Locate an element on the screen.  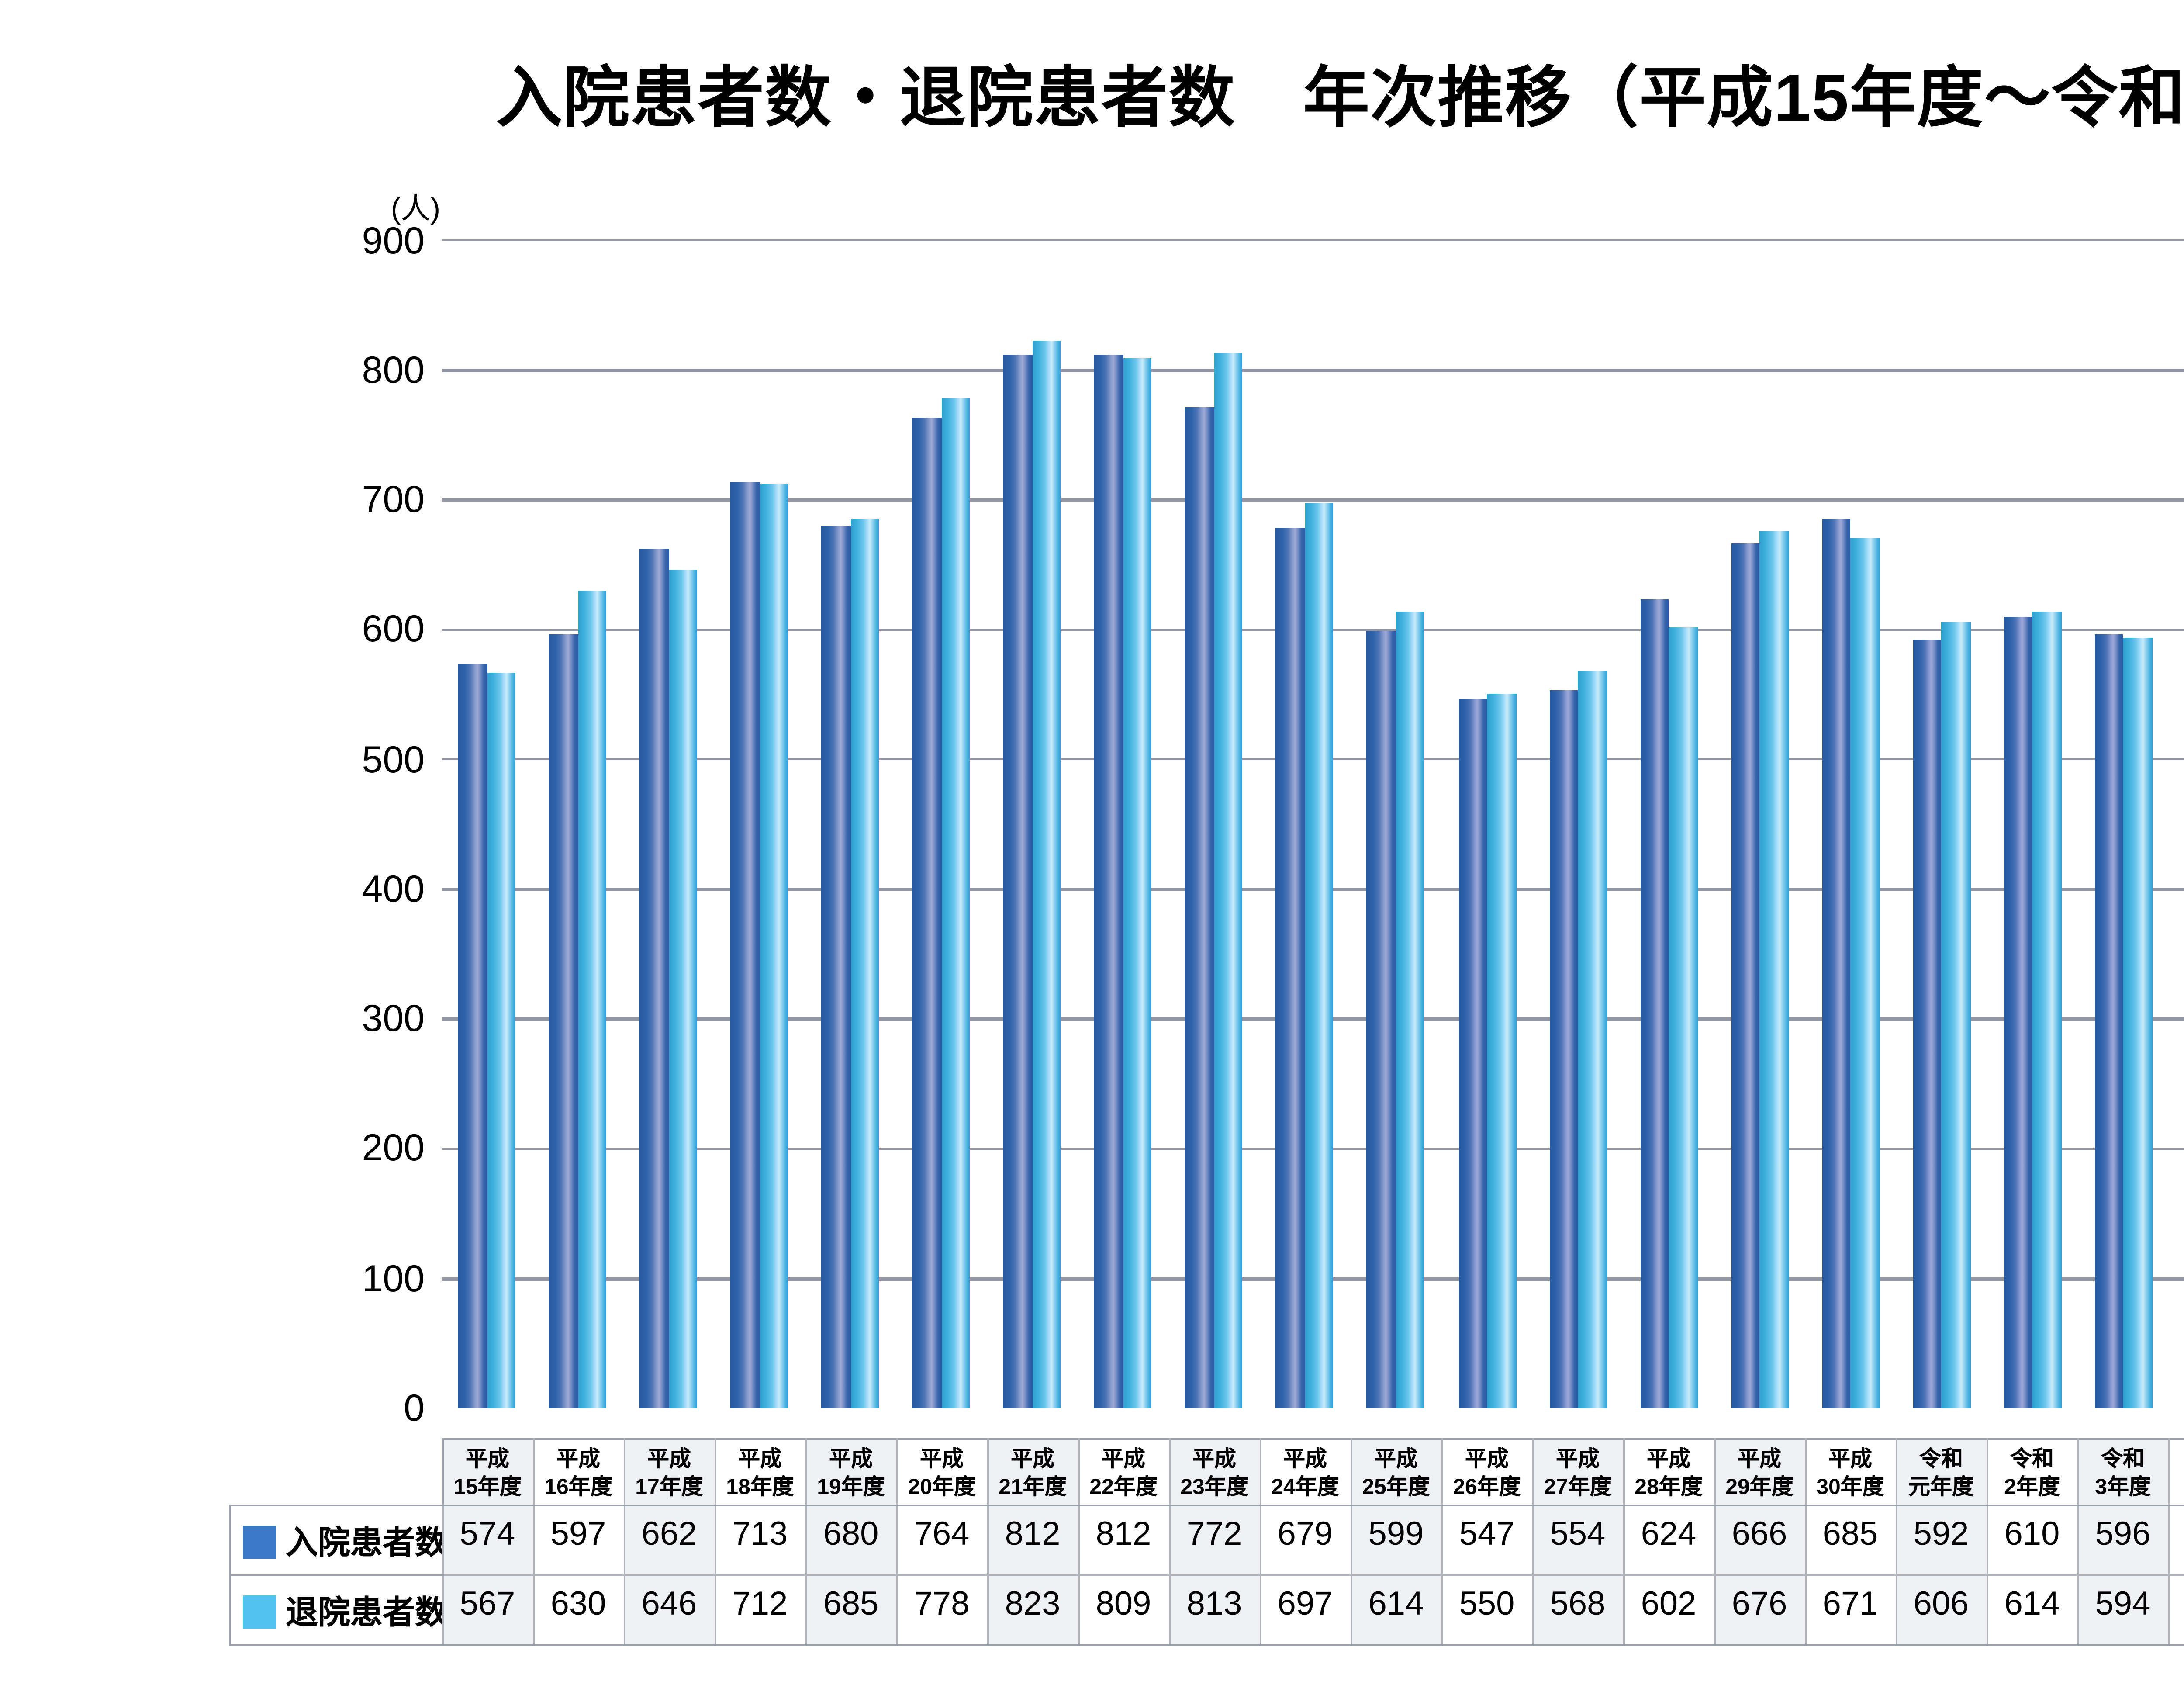
value-cell: 550 is located at coordinates (1487, 1610).